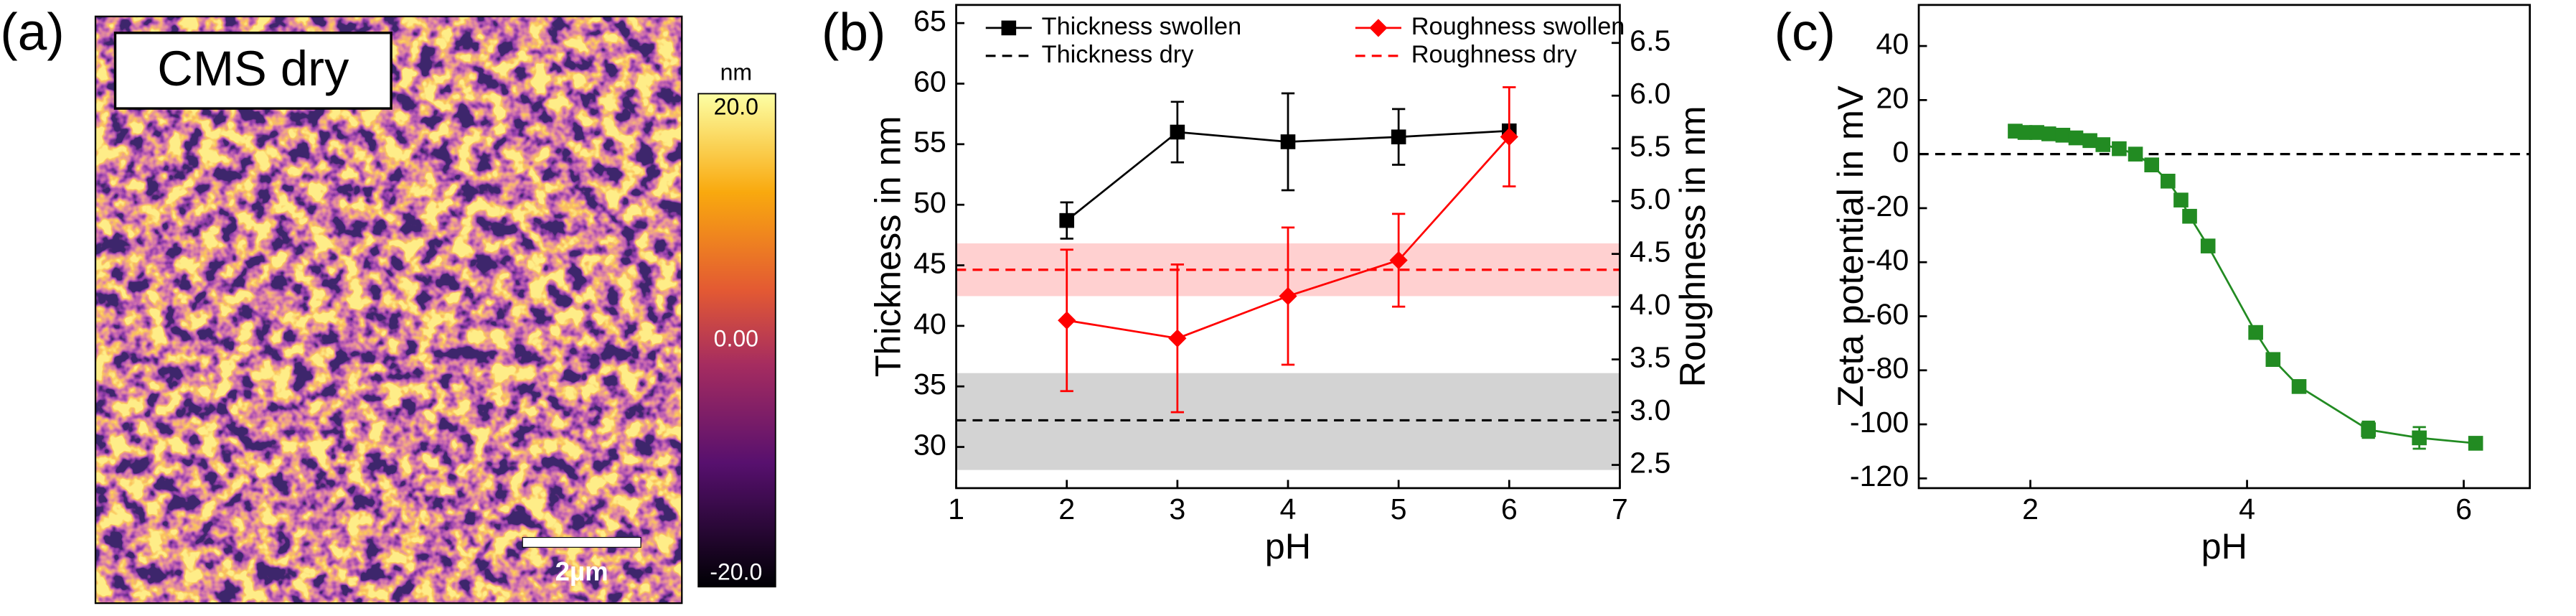  Describe the element at coordinates (887, 246) in the screenshot. I see `y-axis-label: Thickness in nm` at that location.